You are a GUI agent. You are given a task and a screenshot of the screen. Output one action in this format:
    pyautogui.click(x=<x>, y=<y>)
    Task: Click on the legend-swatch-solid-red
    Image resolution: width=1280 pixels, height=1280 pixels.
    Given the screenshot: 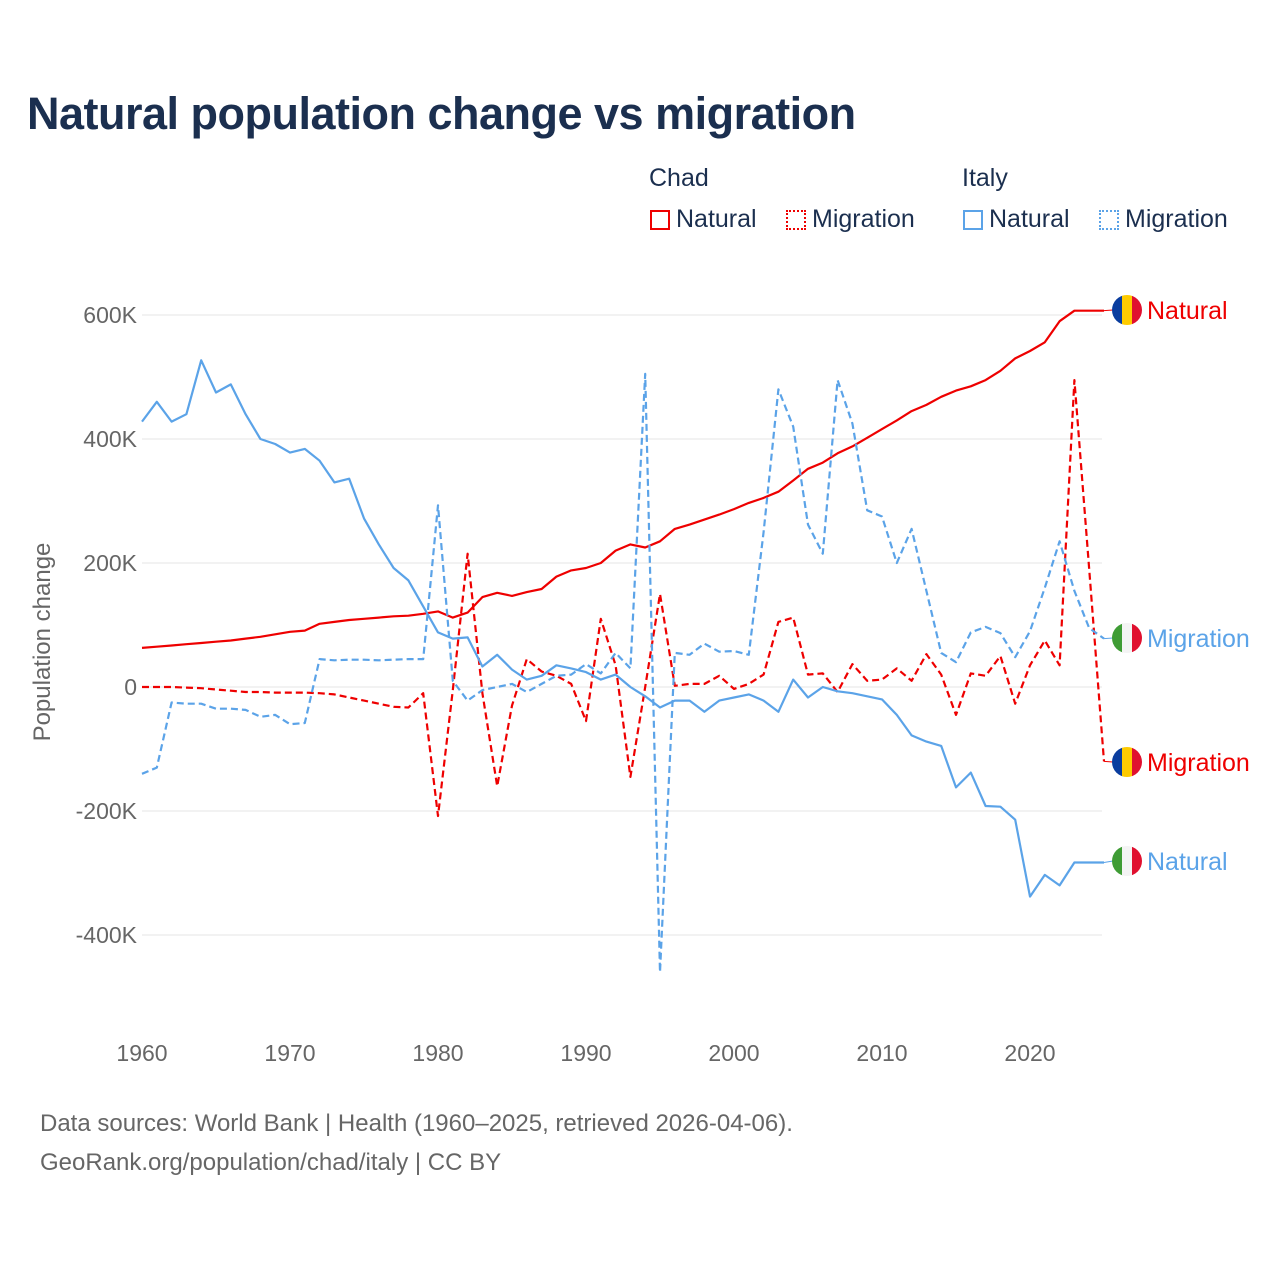 What is the action you would take?
    pyautogui.click(x=660, y=219)
    